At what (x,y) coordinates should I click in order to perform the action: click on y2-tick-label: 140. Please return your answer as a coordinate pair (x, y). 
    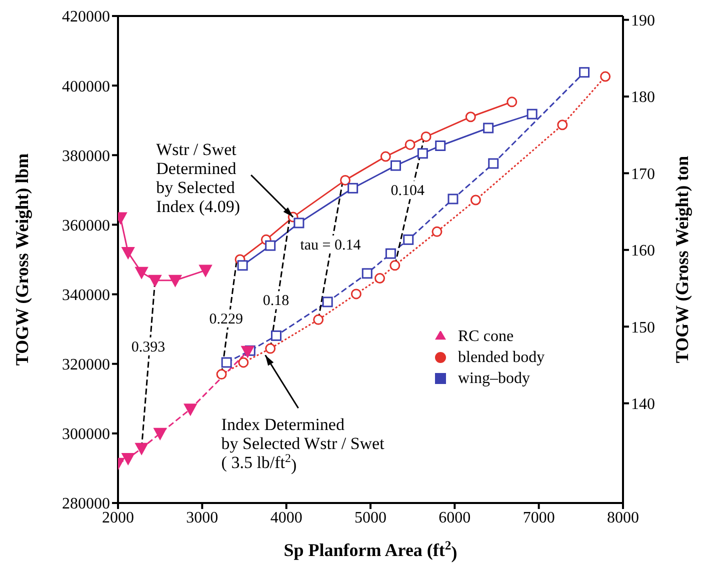
    Looking at the image, I should click on (643, 404).